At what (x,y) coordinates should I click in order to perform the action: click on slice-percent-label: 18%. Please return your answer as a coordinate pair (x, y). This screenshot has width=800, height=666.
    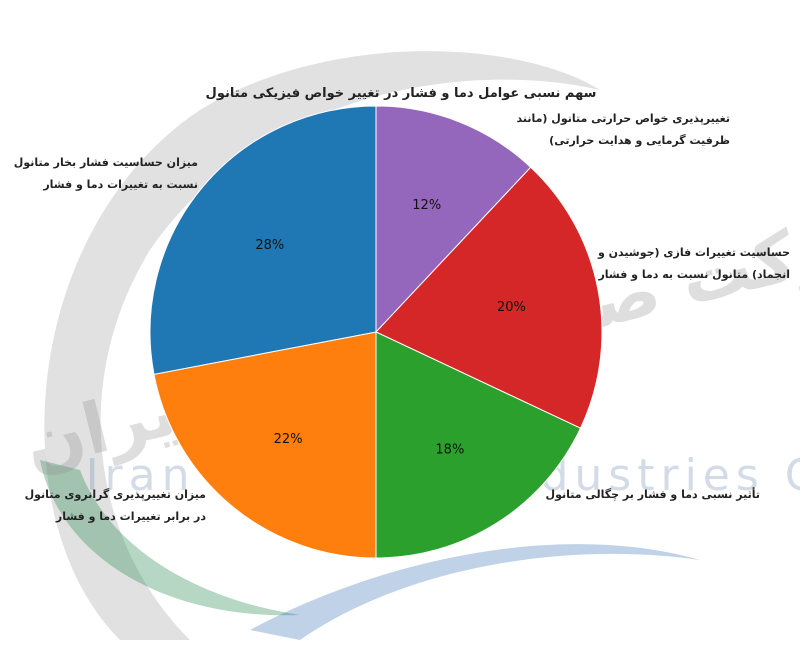
    Looking at the image, I should click on (449, 449).